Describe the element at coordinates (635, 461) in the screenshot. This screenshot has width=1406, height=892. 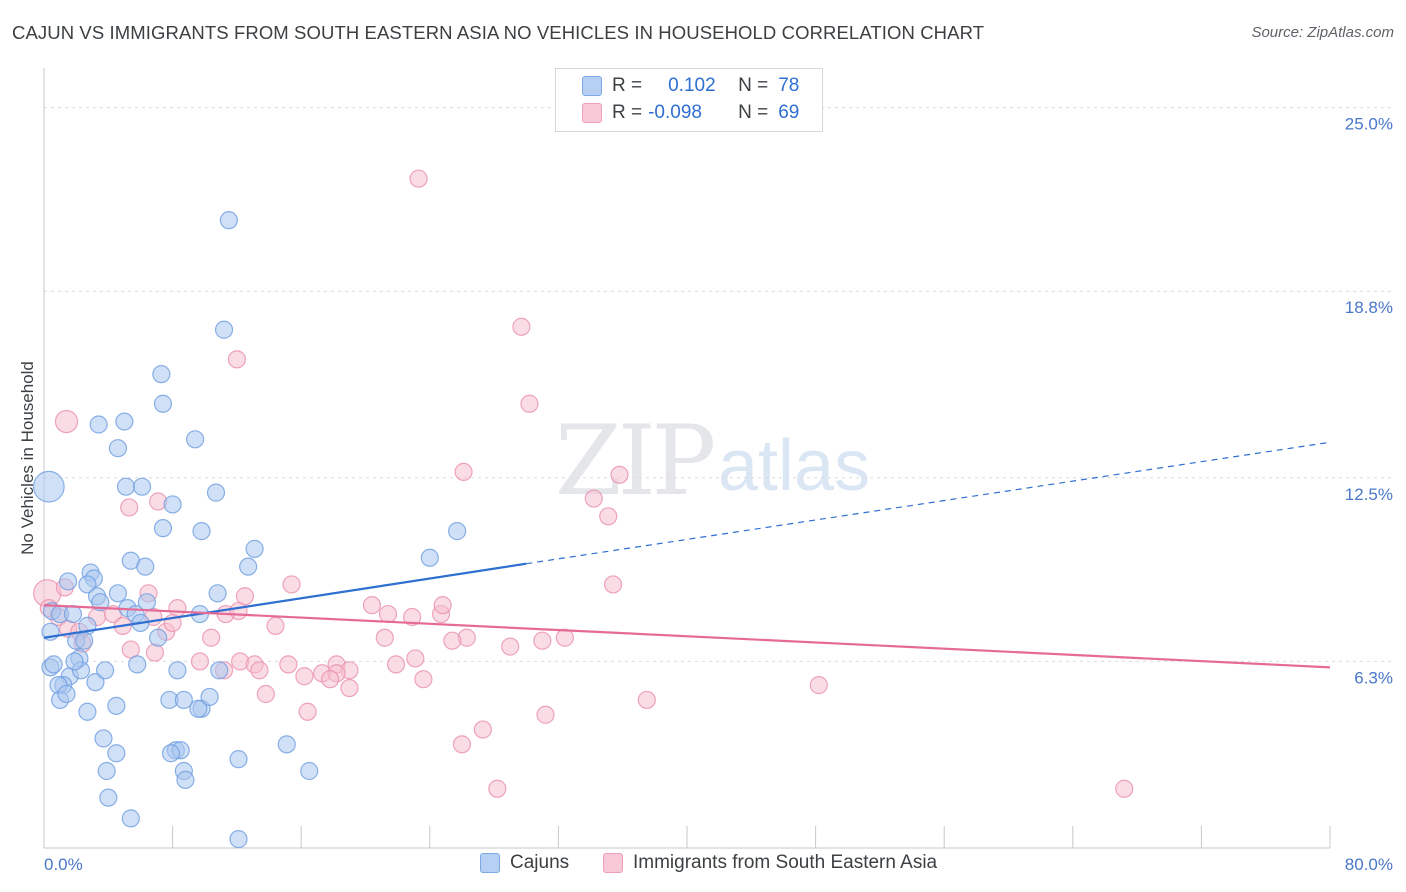
I see `watermark-zip: ZIP` at that location.